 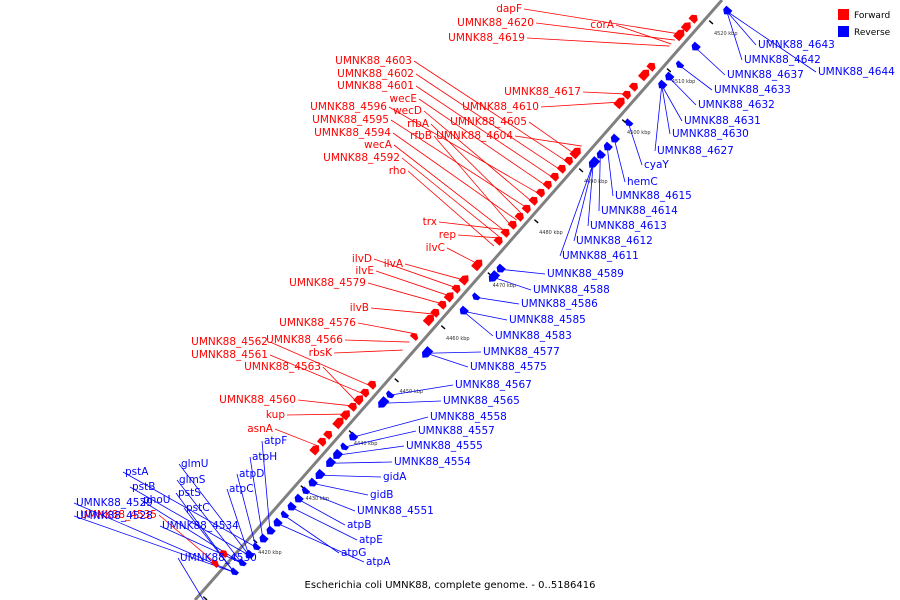 What do you see at coordinates (375, 74) in the screenshot?
I see `gene-label-umnk88-4602: UMNK88_4602` at bounding box center [375, 74].